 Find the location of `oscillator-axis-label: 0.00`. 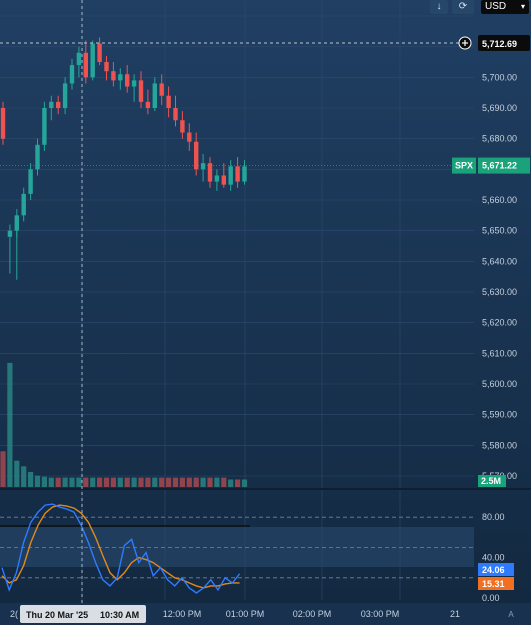

oscillator-axis-label: 0.00 is located at coordinates (491, 598).